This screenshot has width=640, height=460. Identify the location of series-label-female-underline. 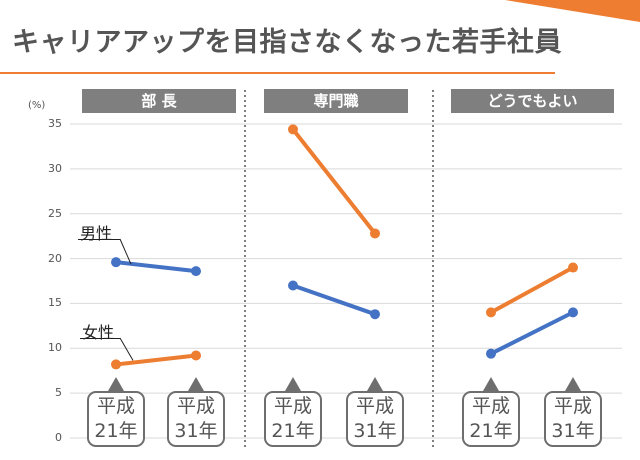
(100, 338).